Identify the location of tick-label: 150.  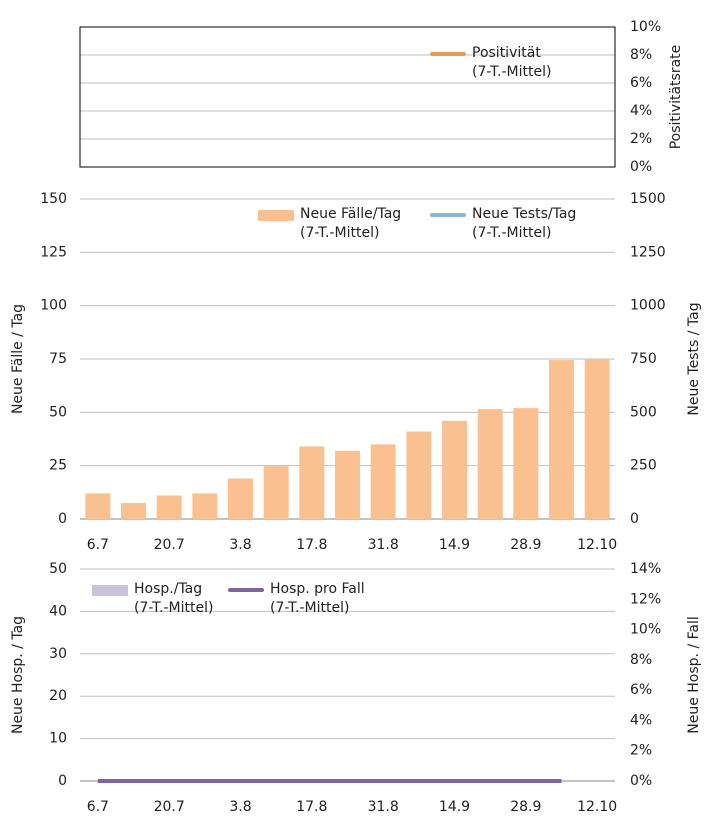
(53, 199).